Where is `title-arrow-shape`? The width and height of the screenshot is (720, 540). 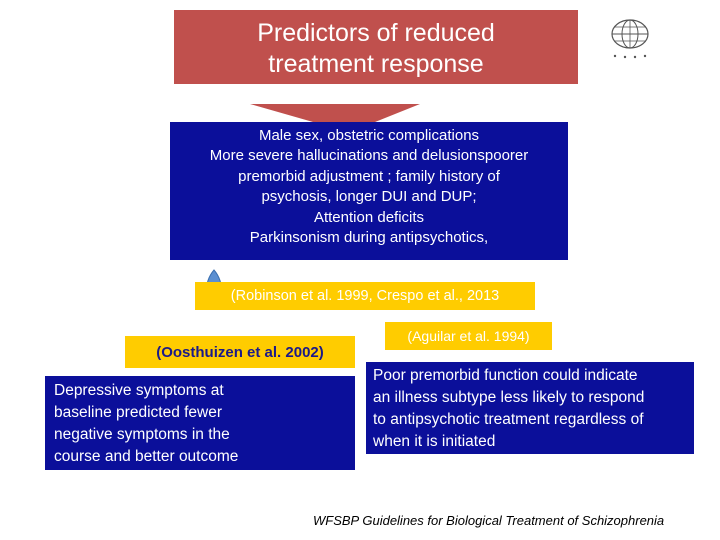 title-arrow-shape is located at coordinates (376, 67).